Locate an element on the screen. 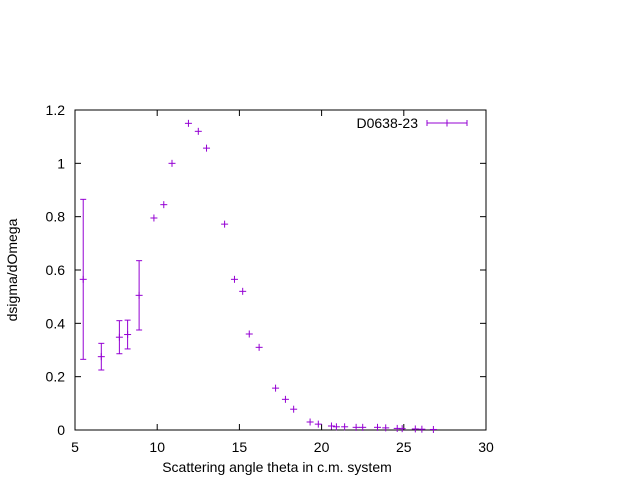 The width and height of the screenshot is (640, 480). y-tick-label: 0.6 is located at coordinates (56, 270).